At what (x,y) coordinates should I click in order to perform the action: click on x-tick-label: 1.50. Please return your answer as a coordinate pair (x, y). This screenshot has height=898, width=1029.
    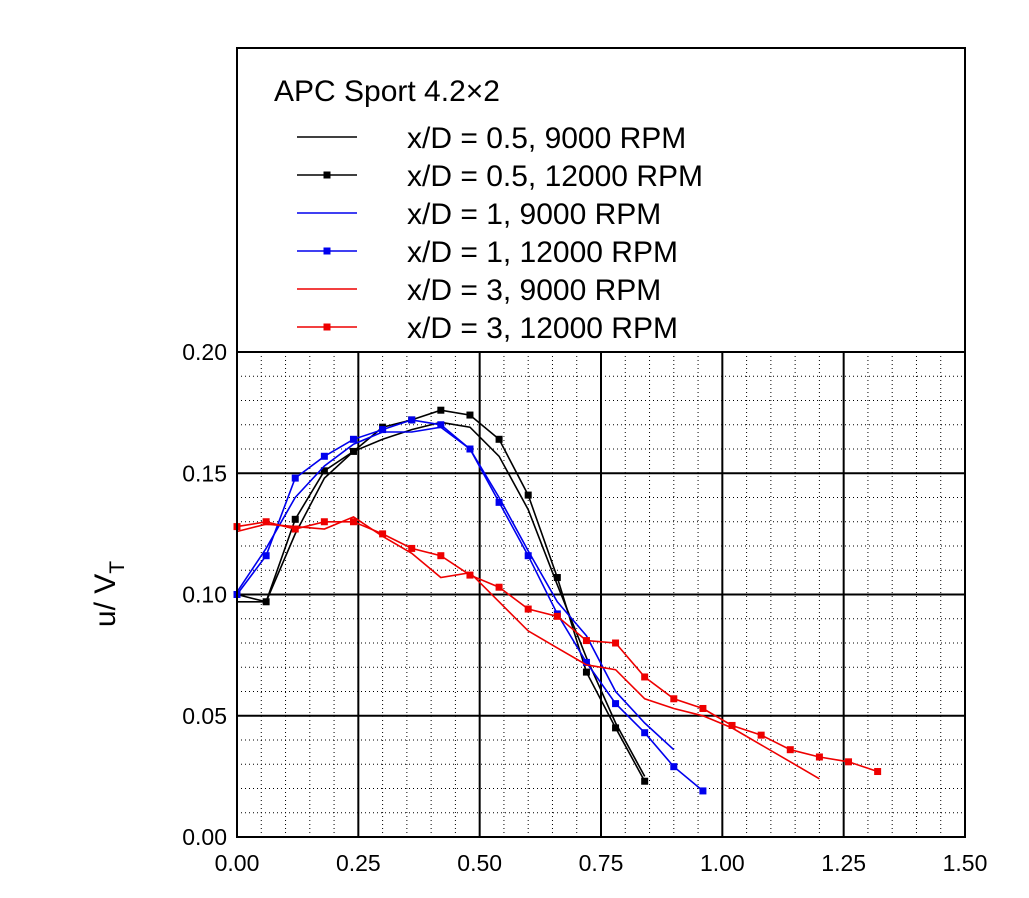
    Looking at the image, I should click on (965, 863).